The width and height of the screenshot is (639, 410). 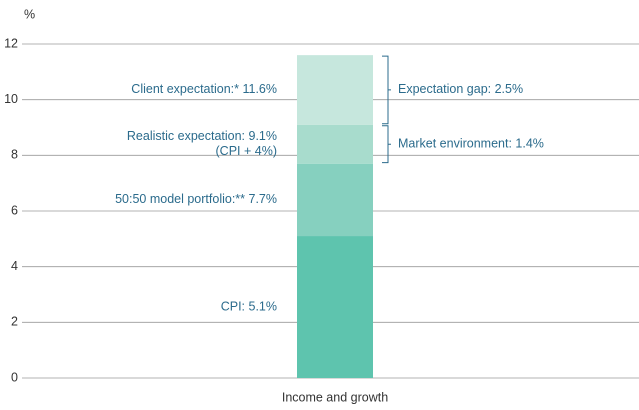 I want to click on segment-label: Client expectation:* 11.6%, so click(x=204, y=89).